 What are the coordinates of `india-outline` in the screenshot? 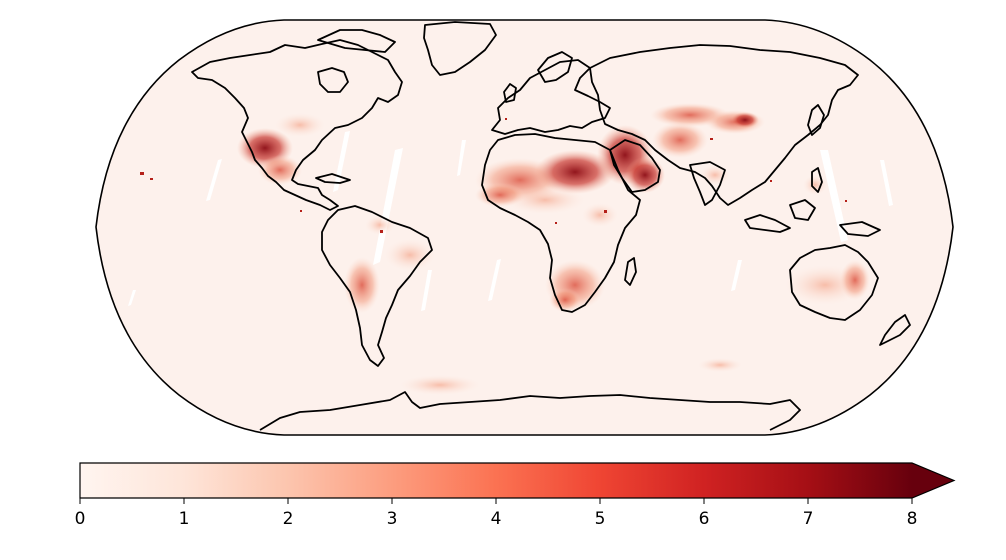 It's located at (707, 183).